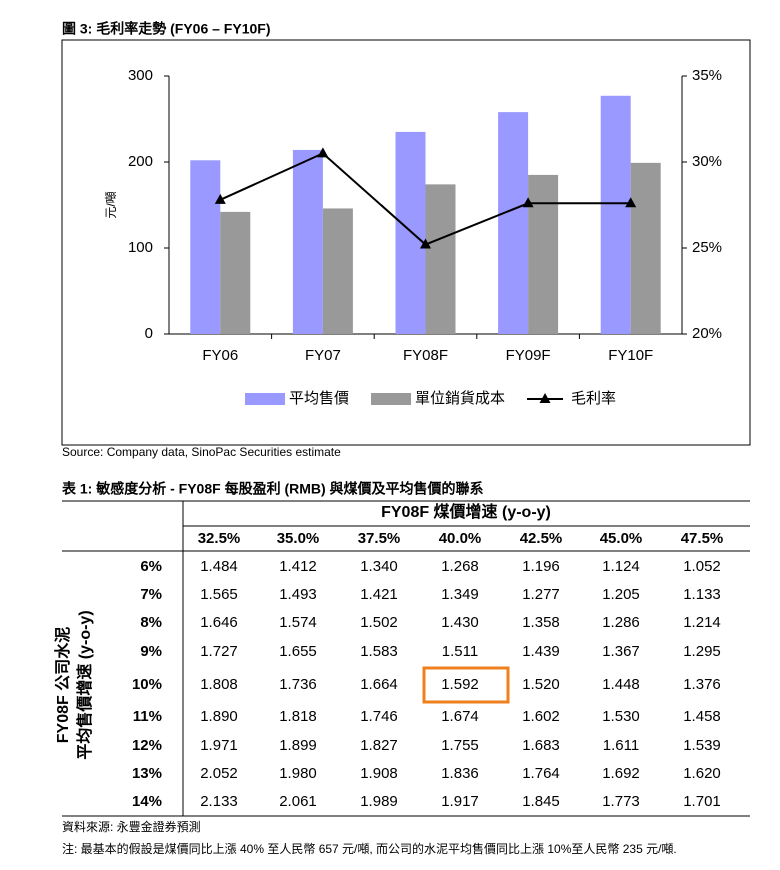 This screenshot has width=780, height=870. What do you see at coordinates (219, 651) in the screenshot?
I see `cell: 1.727` at bounding box center [219, 651].